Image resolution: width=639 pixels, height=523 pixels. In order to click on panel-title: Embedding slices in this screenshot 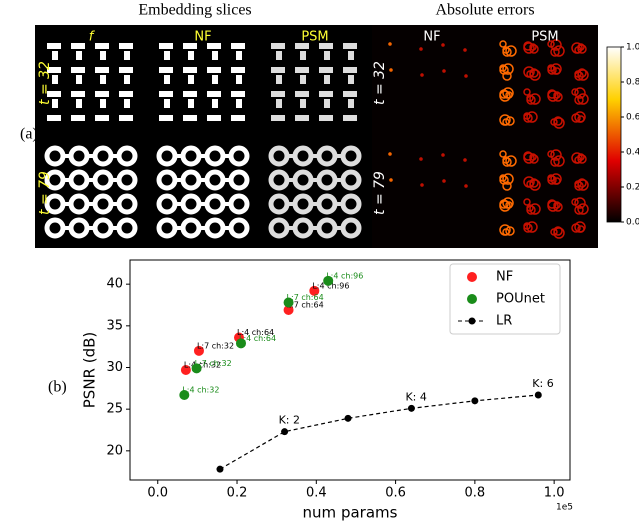, I will do `click(194, 10)`.